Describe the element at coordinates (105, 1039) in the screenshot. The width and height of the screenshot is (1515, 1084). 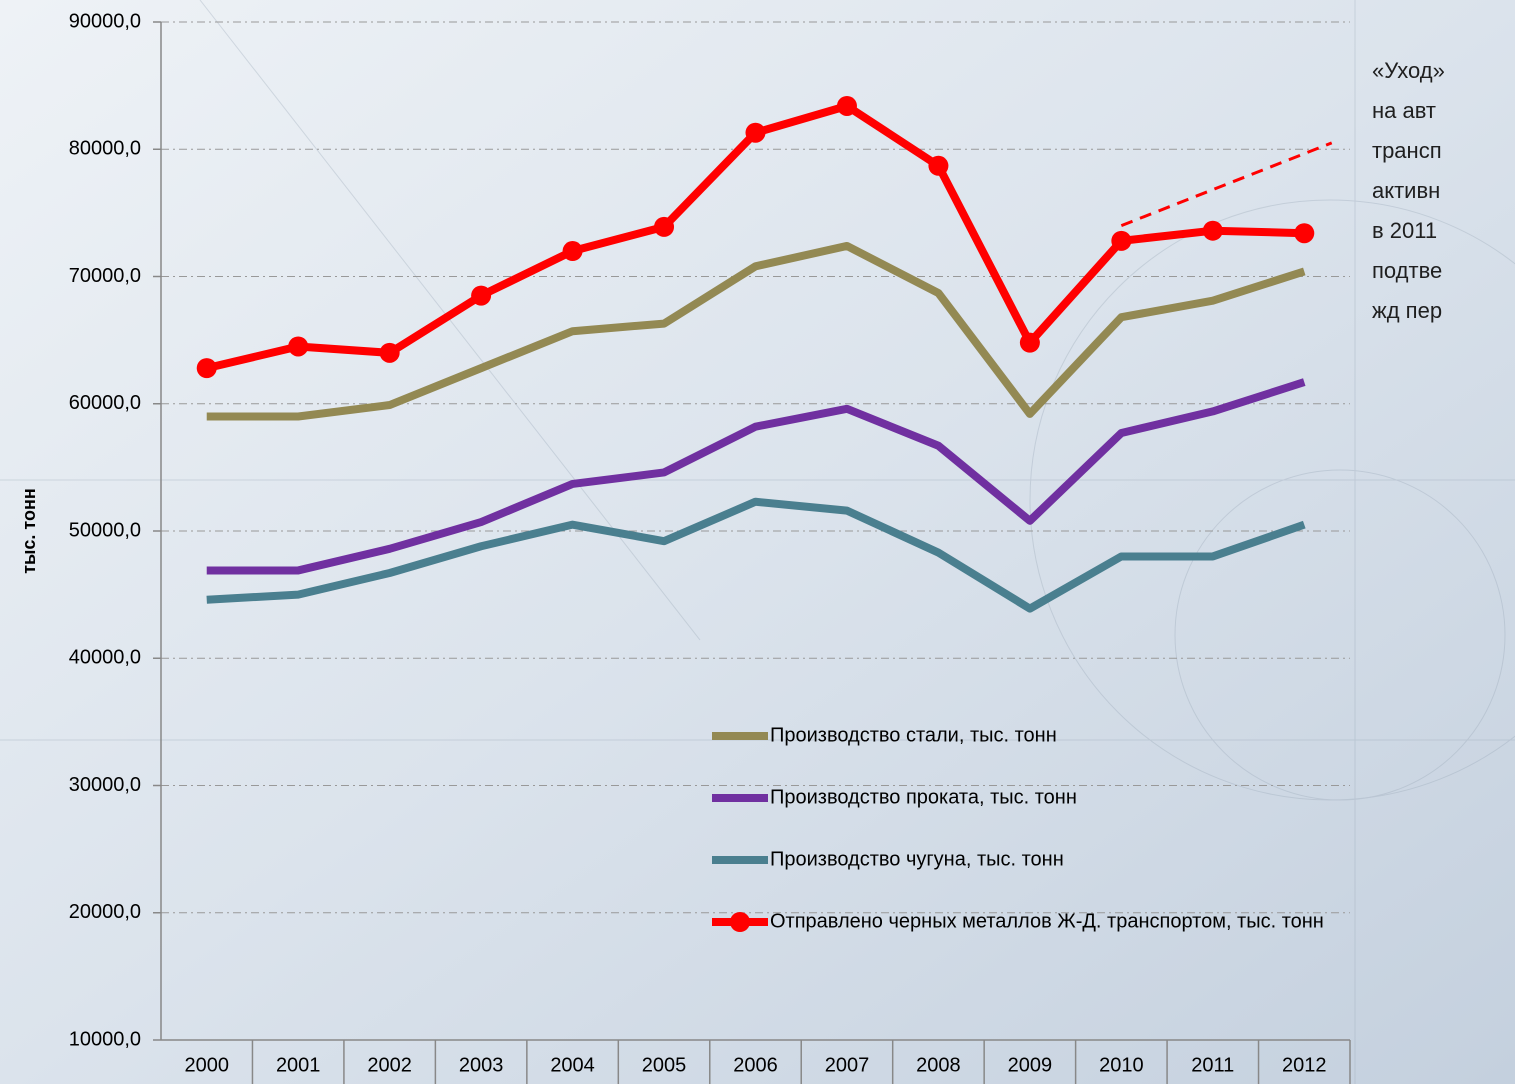
I see `y-tick-label: 10000,0` at that location.